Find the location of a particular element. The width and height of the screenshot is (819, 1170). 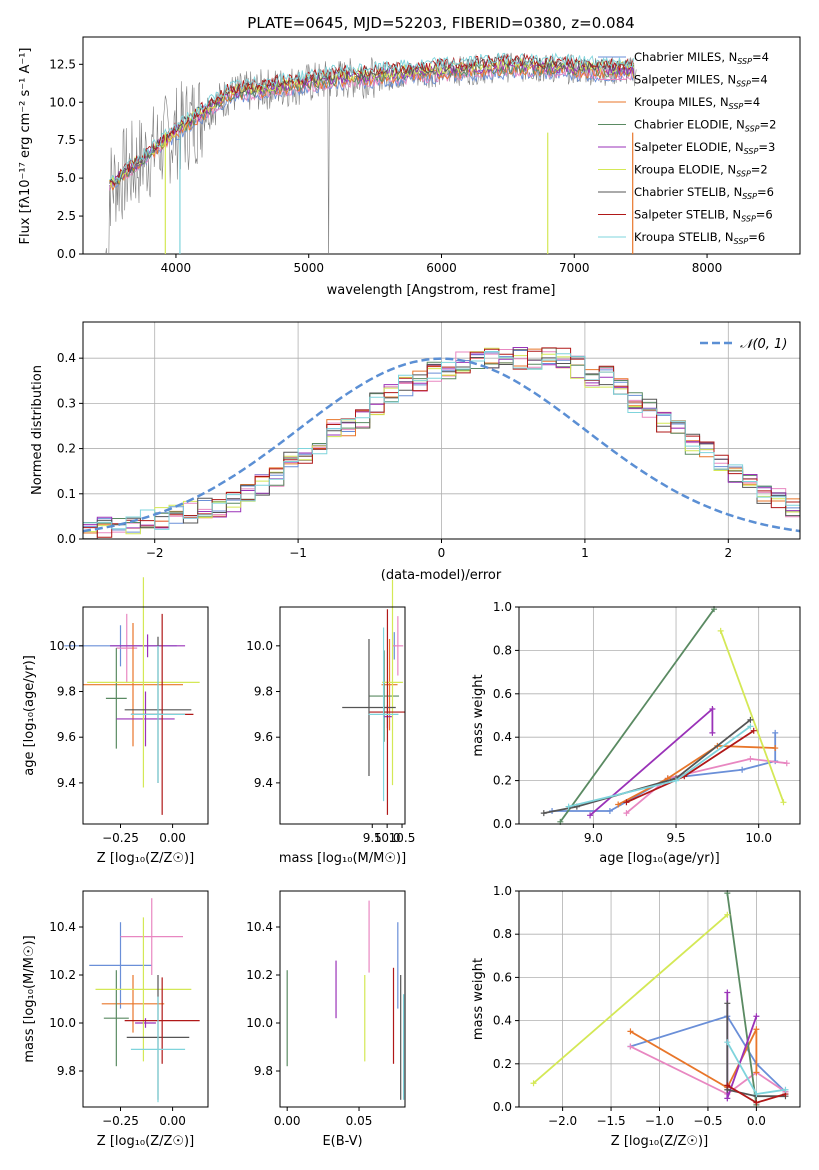

ebv-mass-panel: 0.00 0.05 9.8 10.0 10.2 10.4 E(B-V) is located at coordinates (326, 1019).